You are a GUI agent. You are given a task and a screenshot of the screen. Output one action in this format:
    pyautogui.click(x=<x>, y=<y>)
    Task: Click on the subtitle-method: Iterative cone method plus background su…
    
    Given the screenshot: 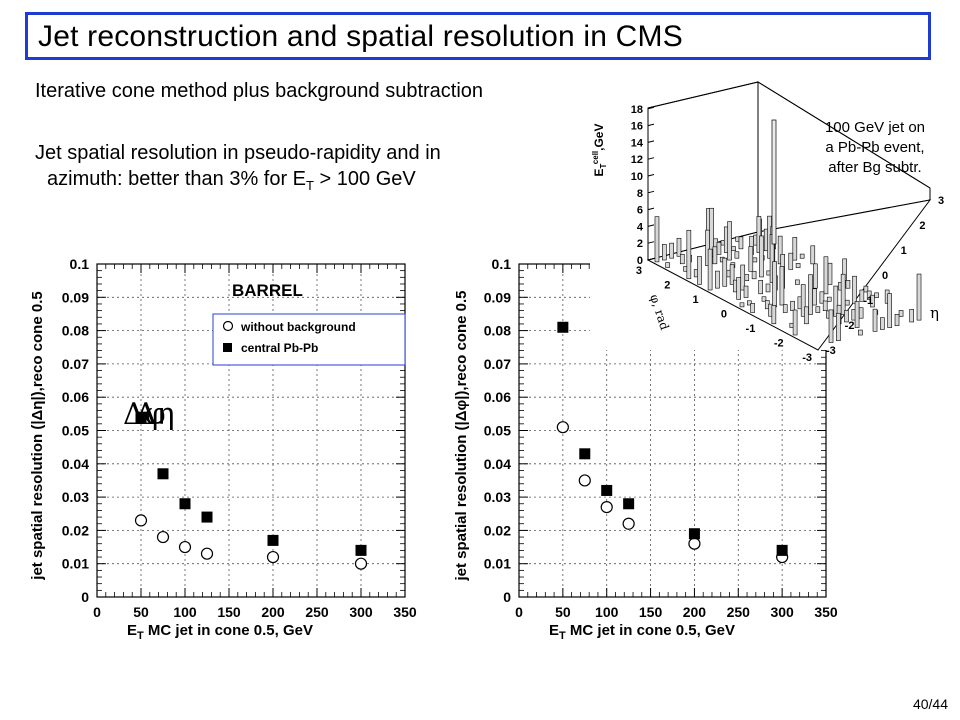 What is the action you would take?
    pyautogui.click(x=259, y=91)
    